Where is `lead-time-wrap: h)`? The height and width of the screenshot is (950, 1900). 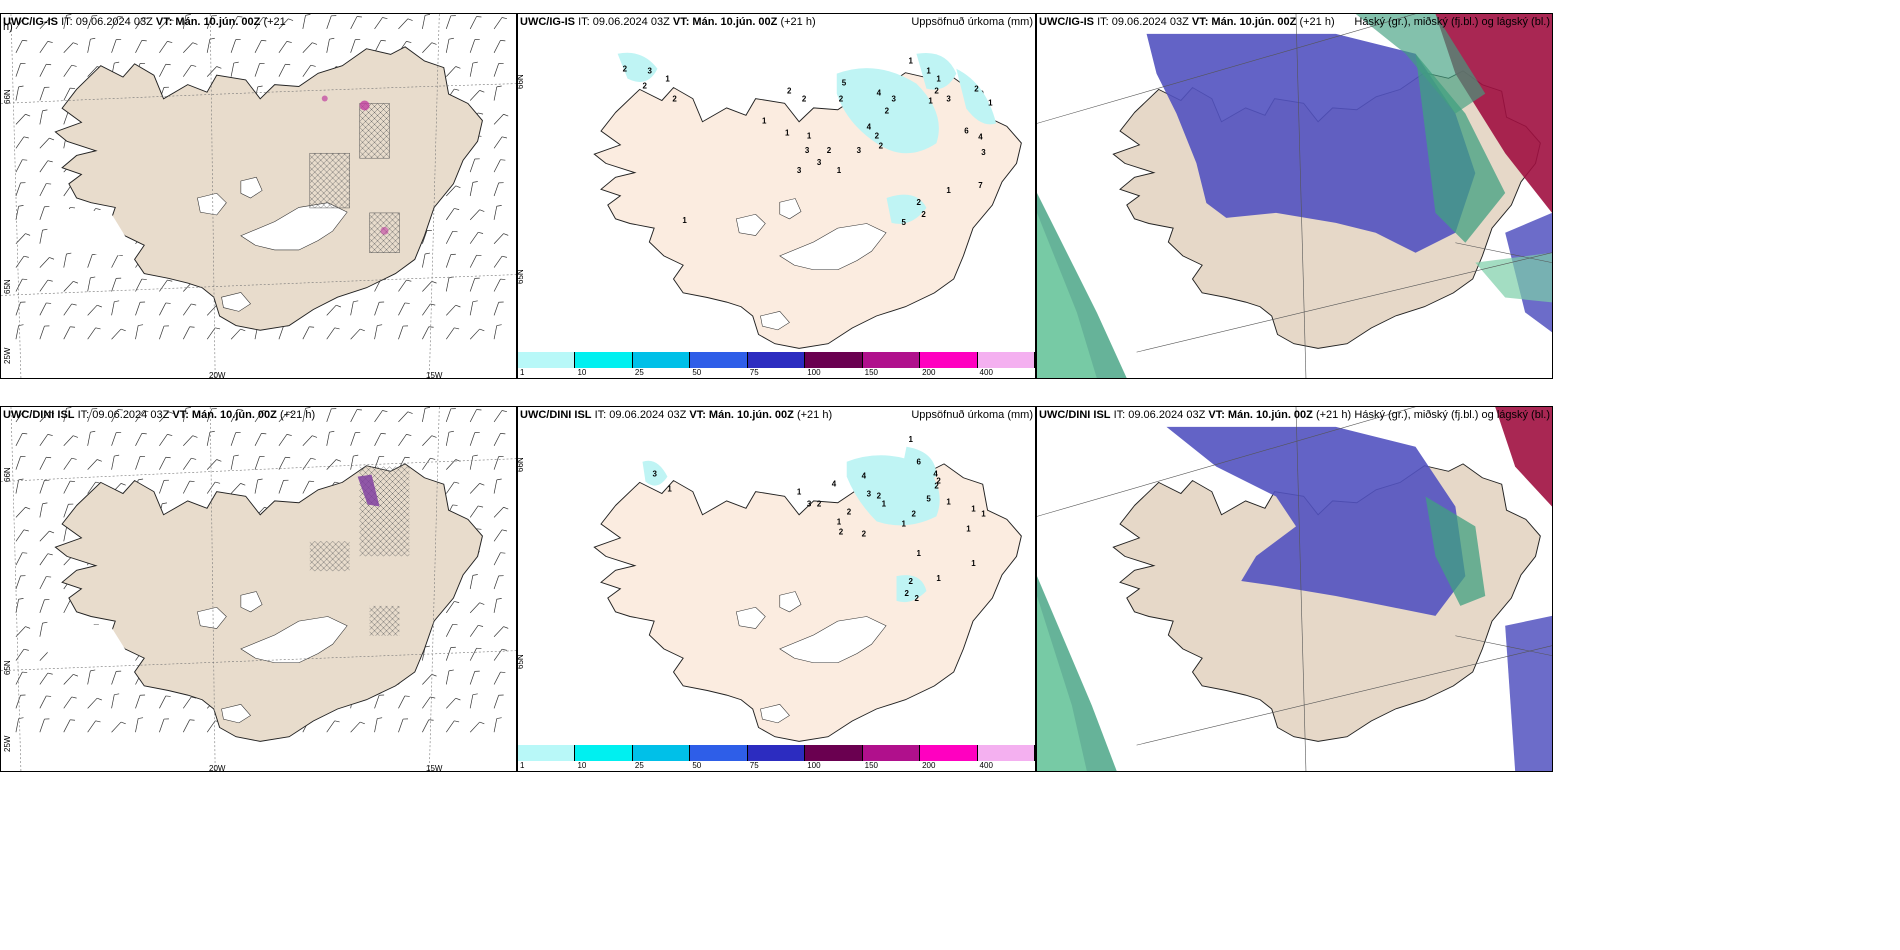
lead-time-wrap: h) is located at coordinates (8, 27).